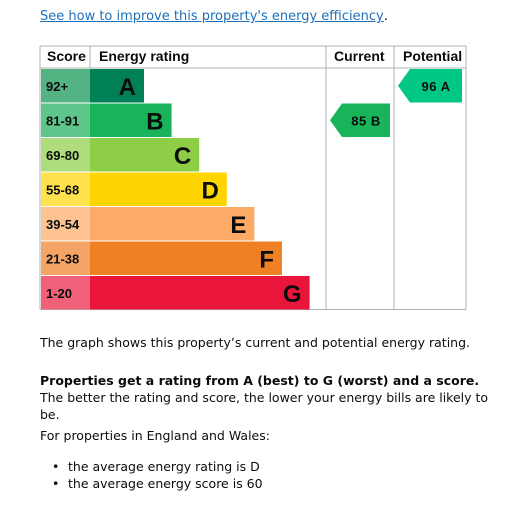 The width and height of the screenshot is (528, 529). Describe the element at coordinates (359, 56) in the screenshot. I see `header-current: Current` at that location.